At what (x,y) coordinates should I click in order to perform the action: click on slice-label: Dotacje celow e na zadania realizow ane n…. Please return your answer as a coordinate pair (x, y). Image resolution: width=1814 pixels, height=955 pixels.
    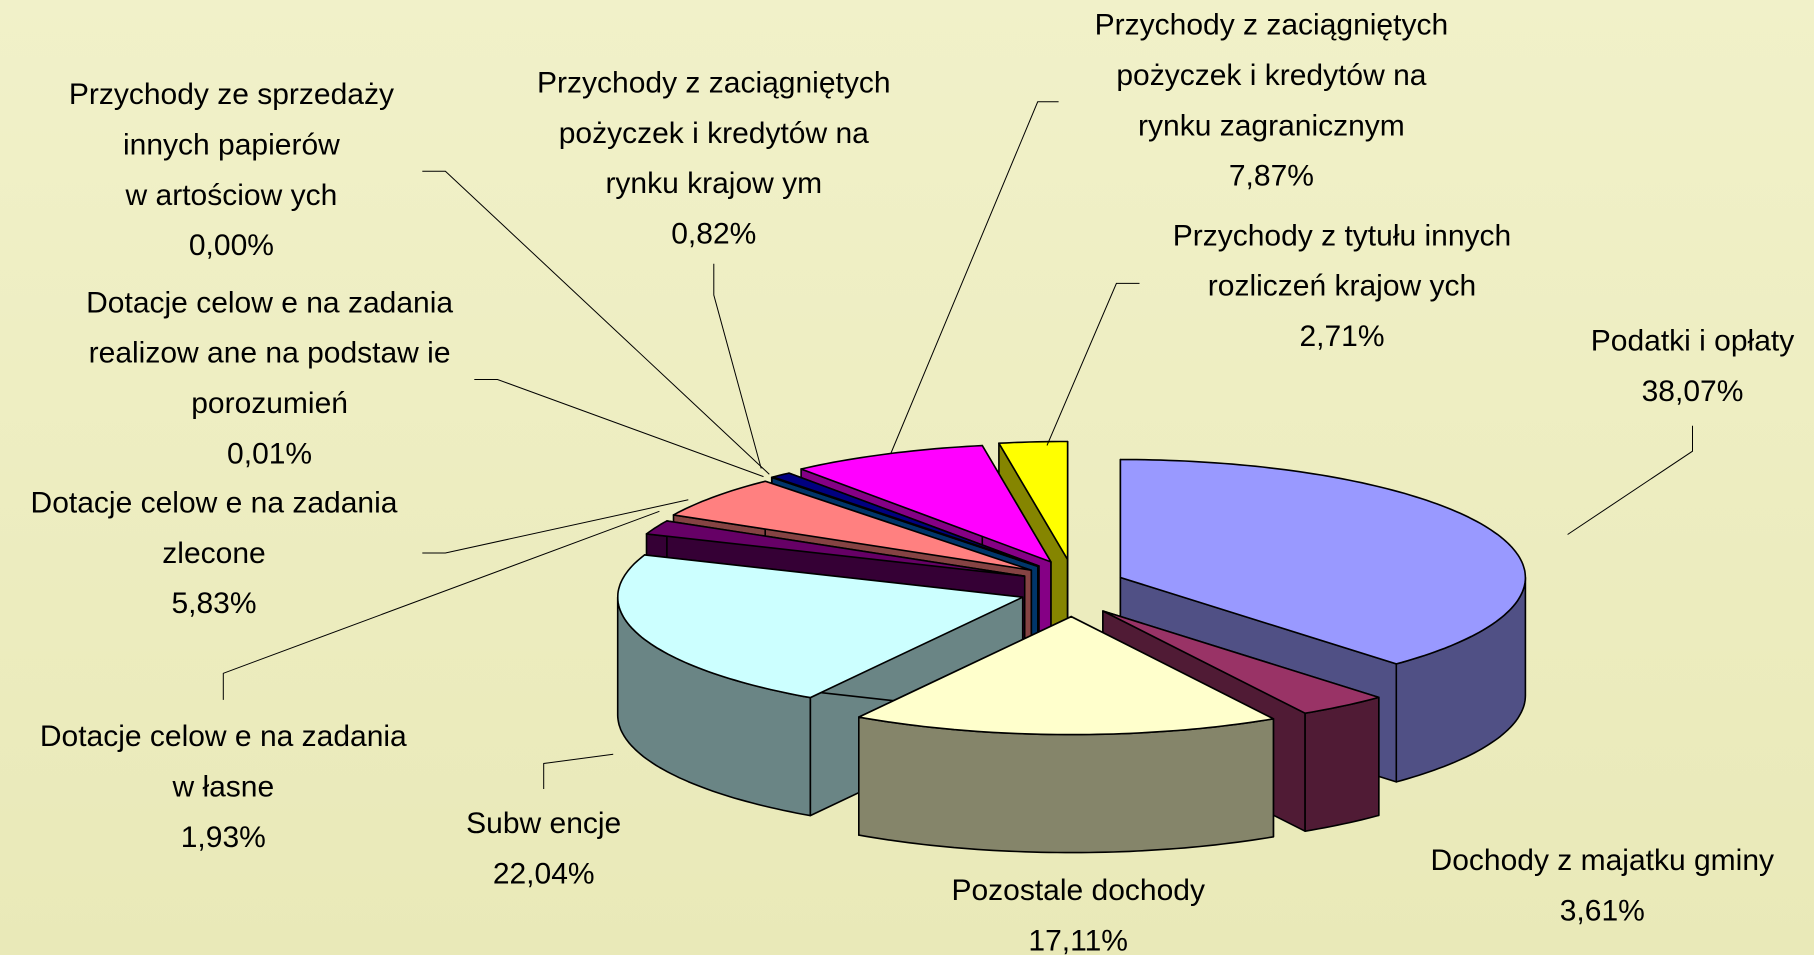
    Looking at the image, I should click on (269, 378).